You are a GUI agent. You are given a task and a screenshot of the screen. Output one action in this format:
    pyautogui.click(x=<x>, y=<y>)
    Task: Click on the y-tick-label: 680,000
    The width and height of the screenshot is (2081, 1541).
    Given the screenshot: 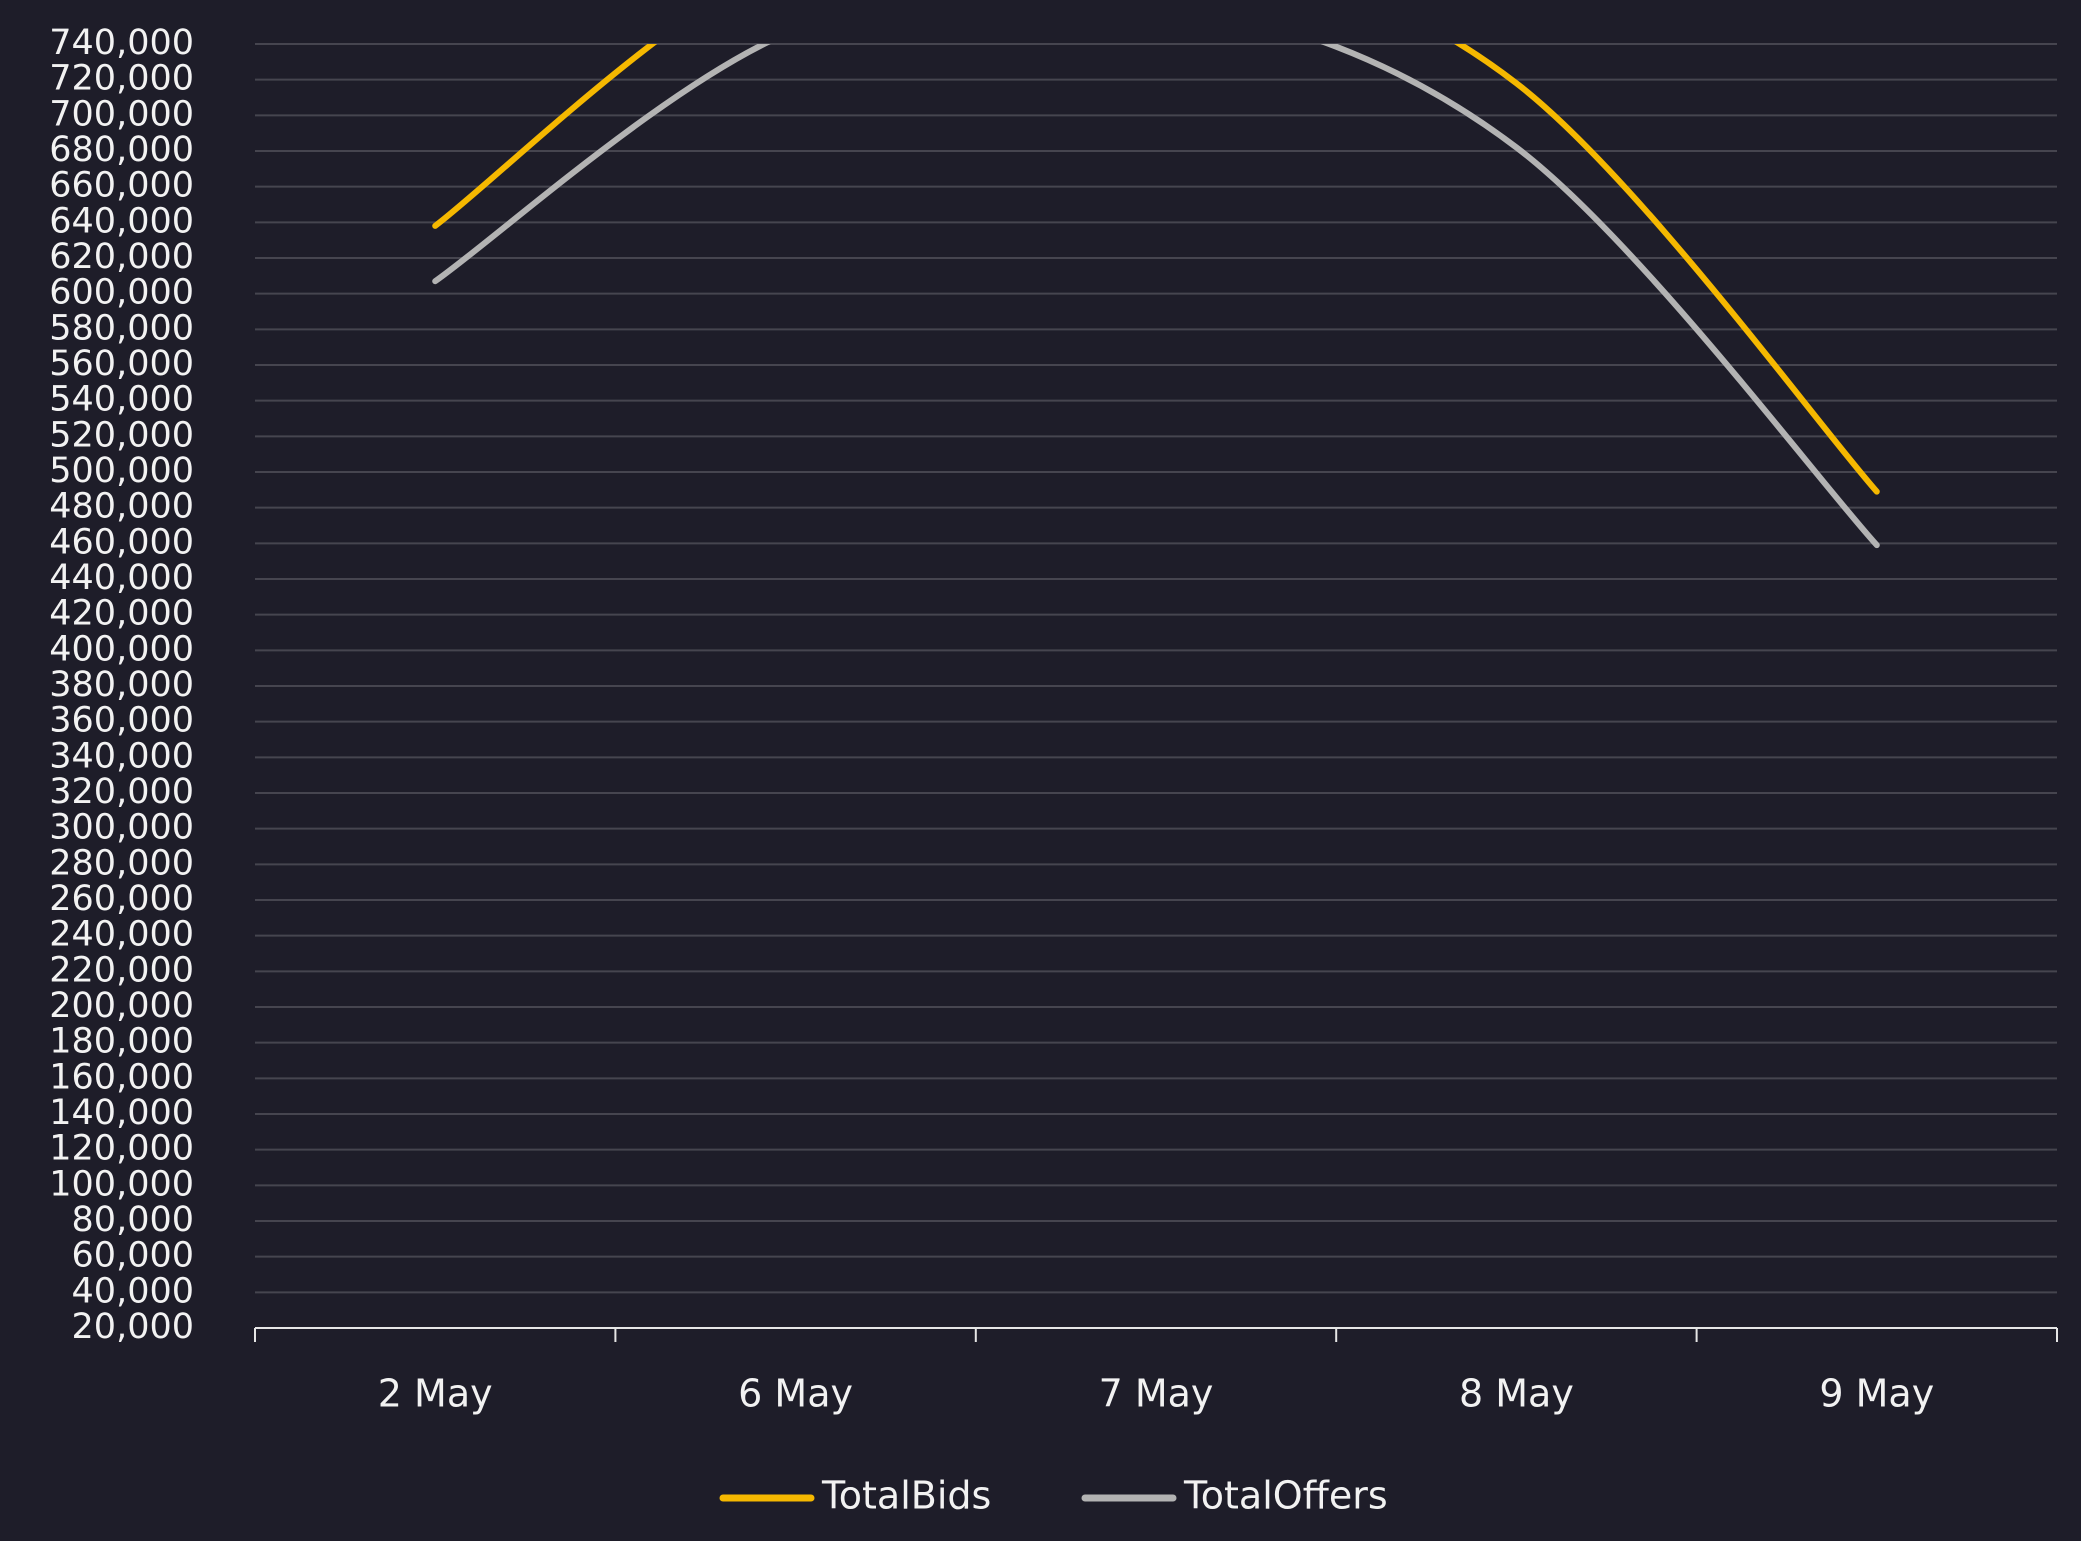 What is the action you would take?
    pyautogui.click(x=121, y=150)
    